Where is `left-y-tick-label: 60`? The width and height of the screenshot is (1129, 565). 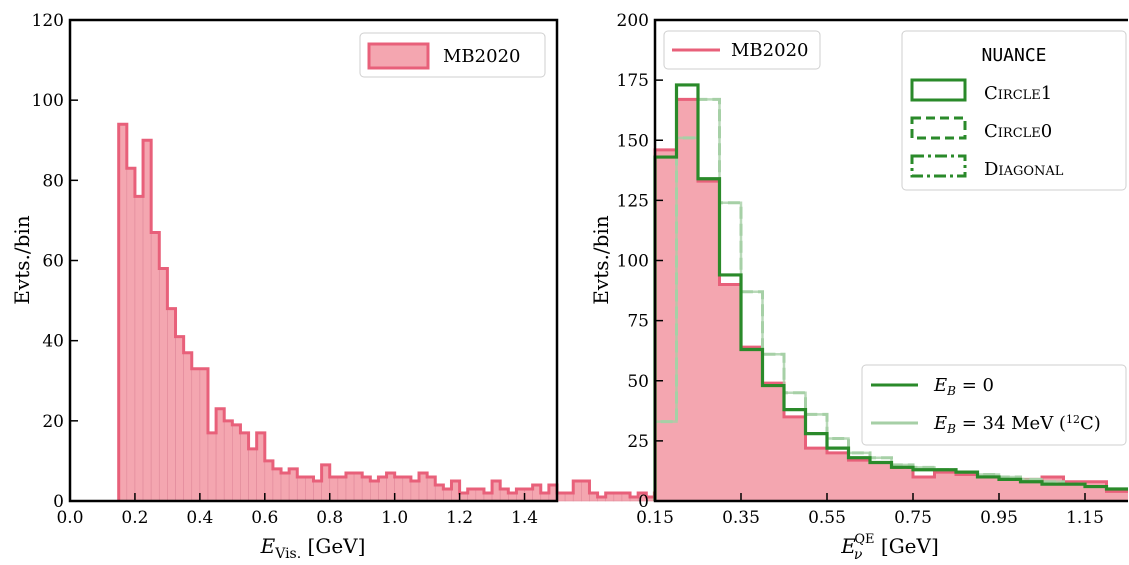
left-y-tick-label: 60 is located at coordinates (53, 262).